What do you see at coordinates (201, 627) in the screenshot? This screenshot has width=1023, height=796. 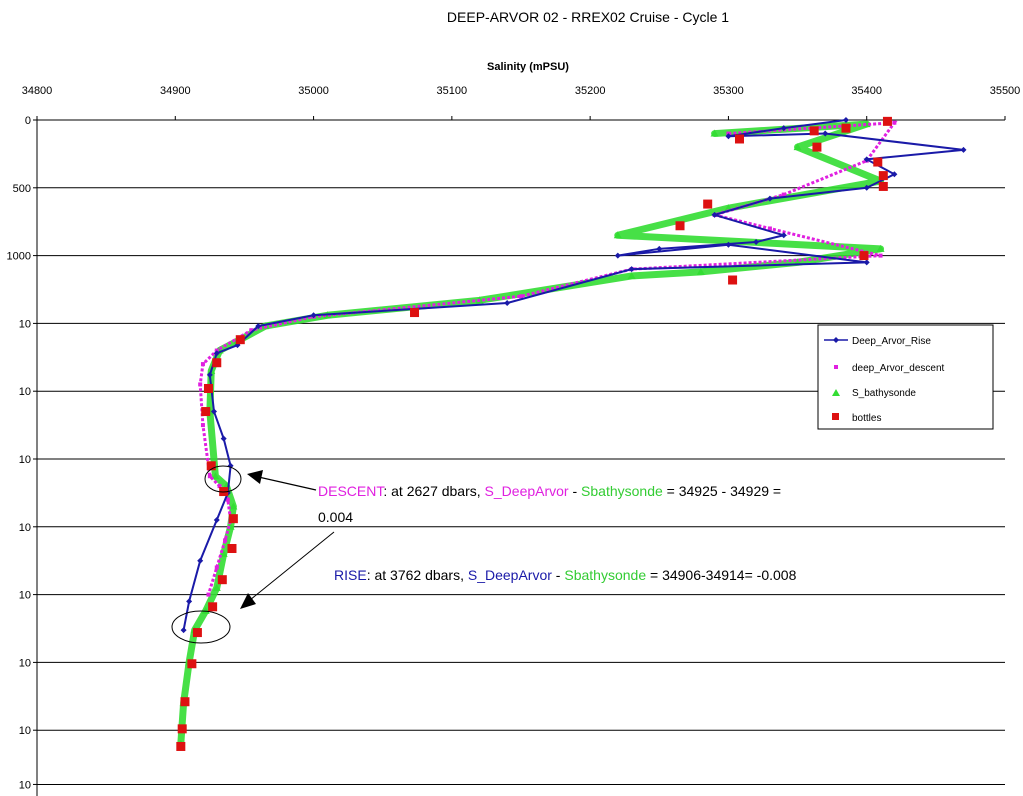 I see `rise-ellipse` at bounding box center [201, 627].